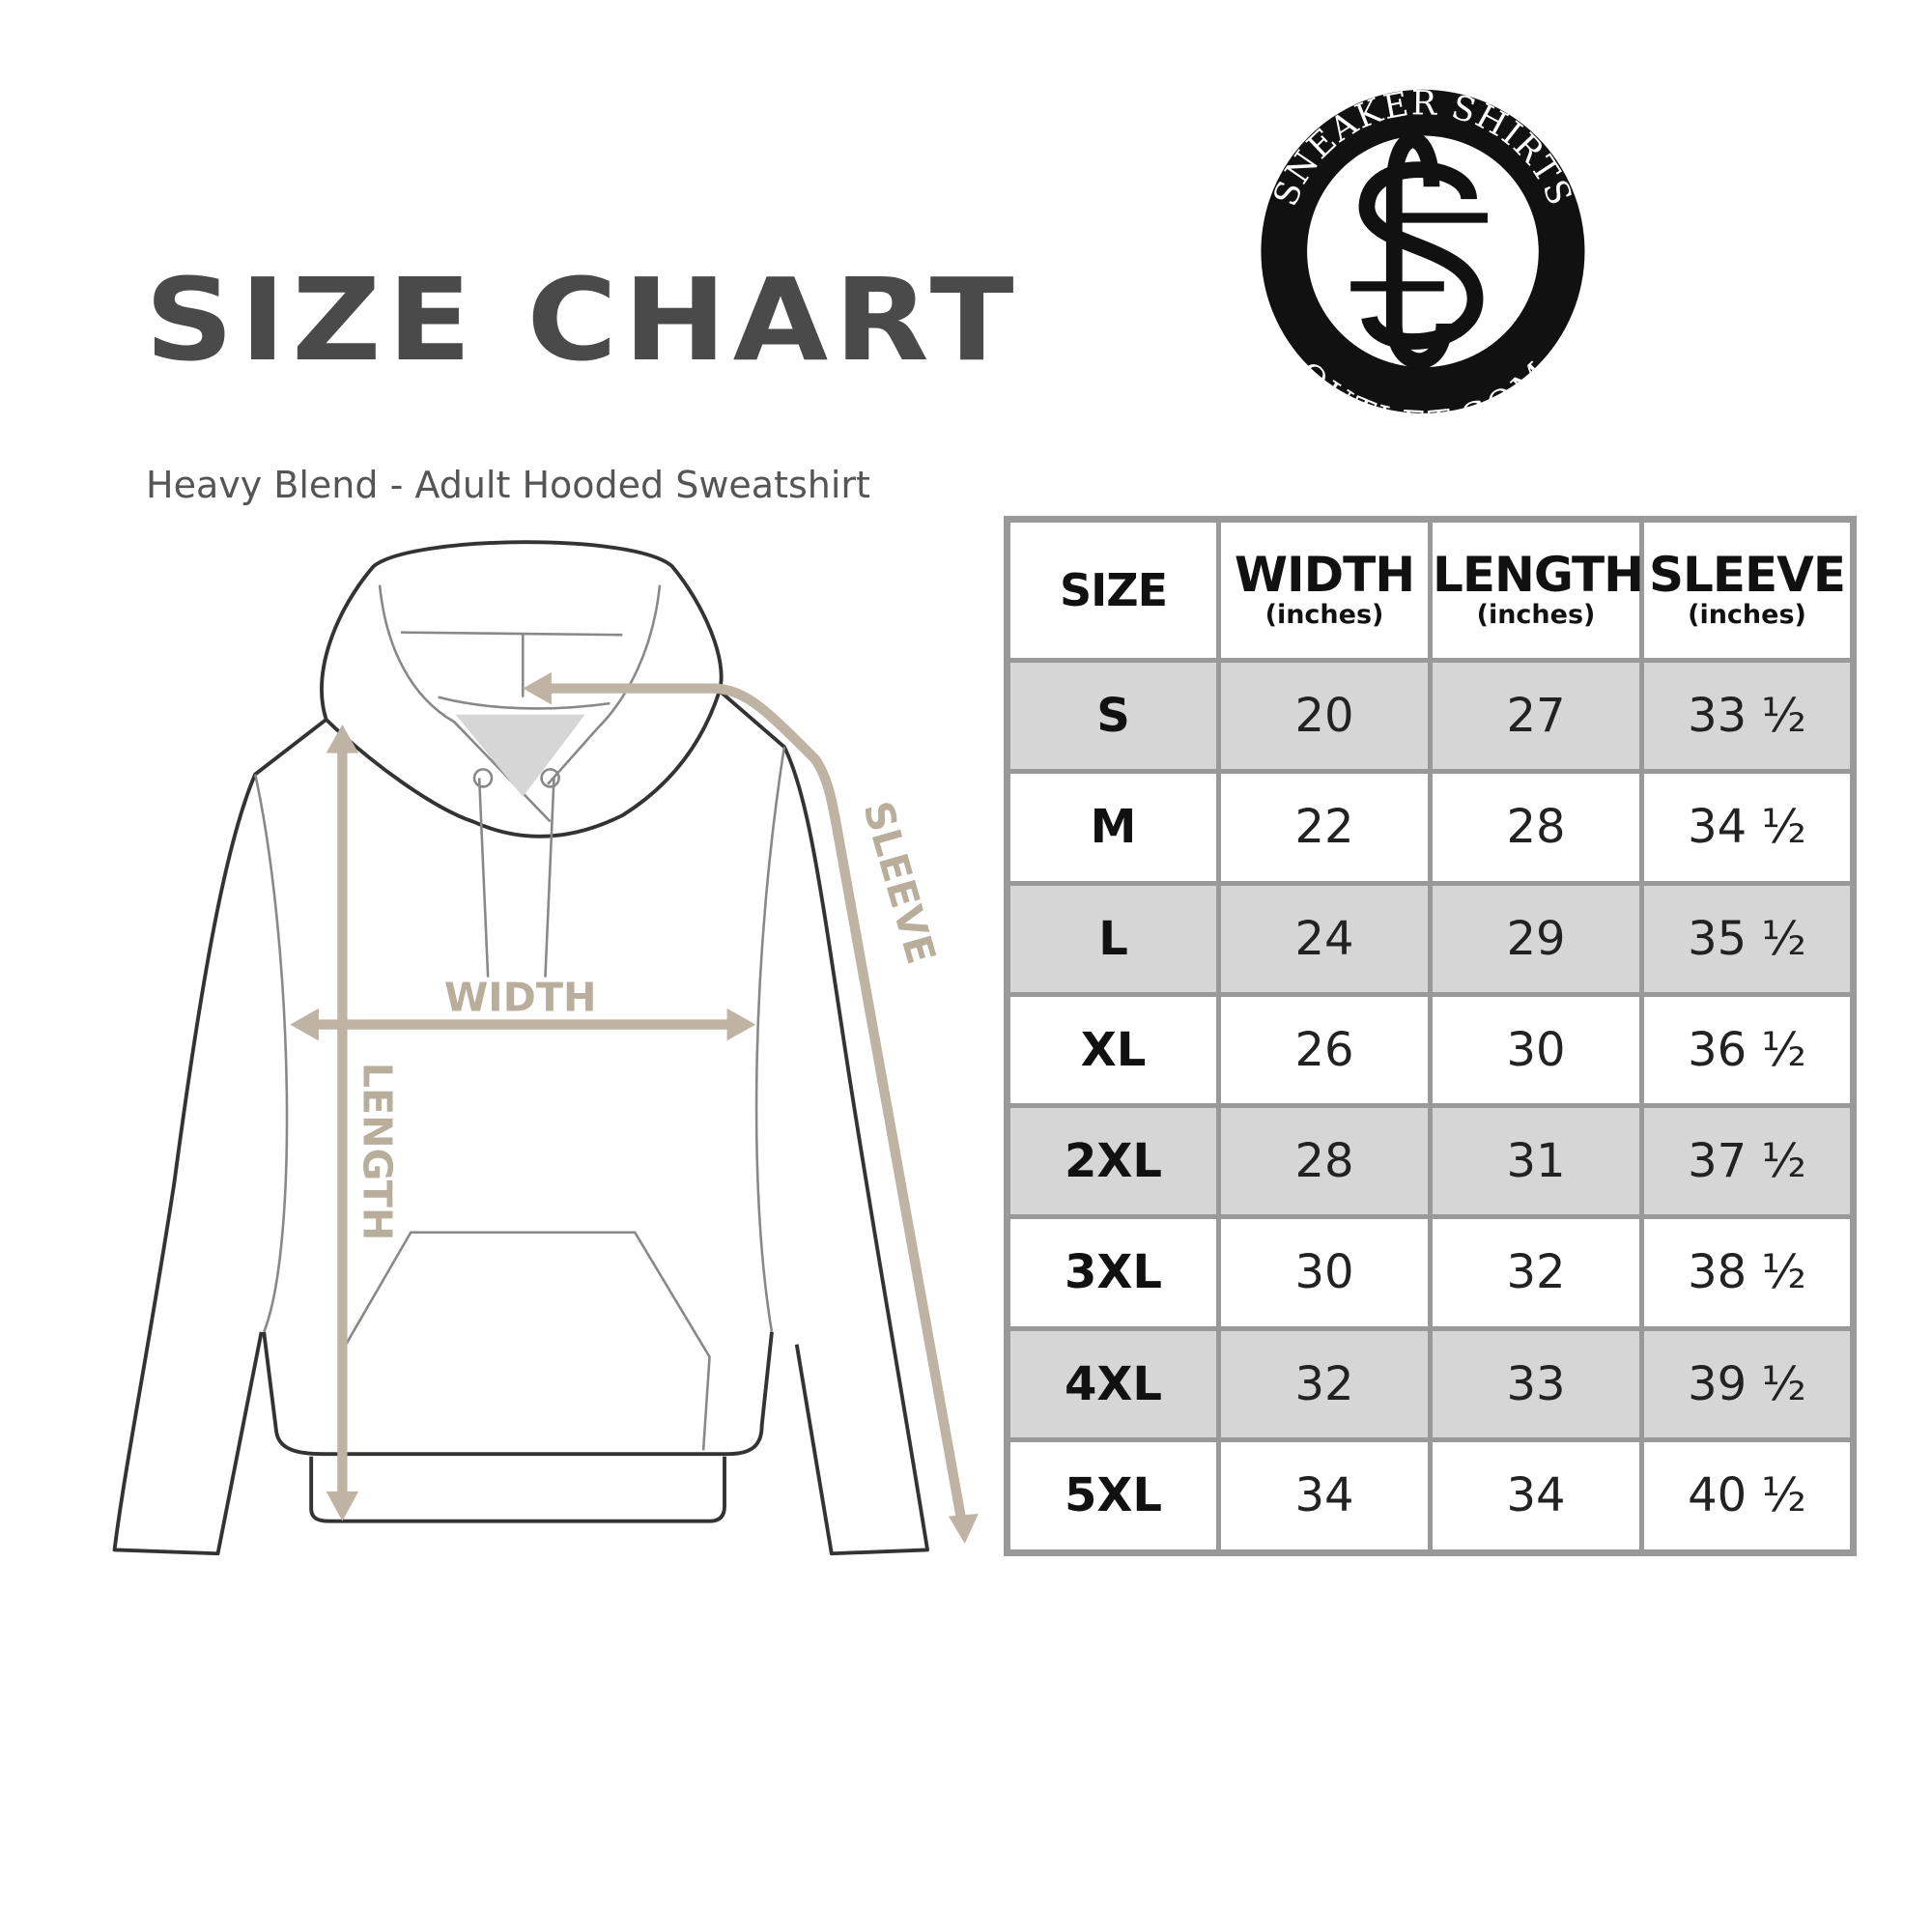  I want to click on table-row: XL 26 30 36 ½, so click(1430, 1050).